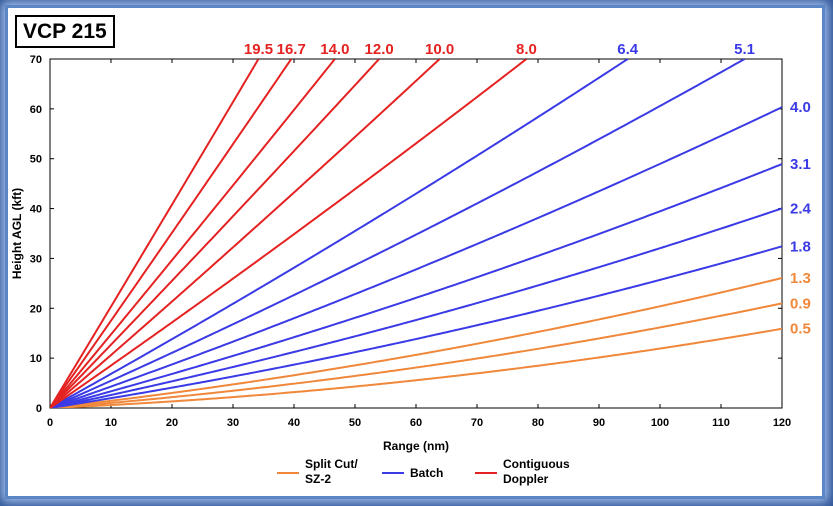 This screenshot has width=833, height=506. I want to click on elevation-label: 5.1, so click(744, 49).